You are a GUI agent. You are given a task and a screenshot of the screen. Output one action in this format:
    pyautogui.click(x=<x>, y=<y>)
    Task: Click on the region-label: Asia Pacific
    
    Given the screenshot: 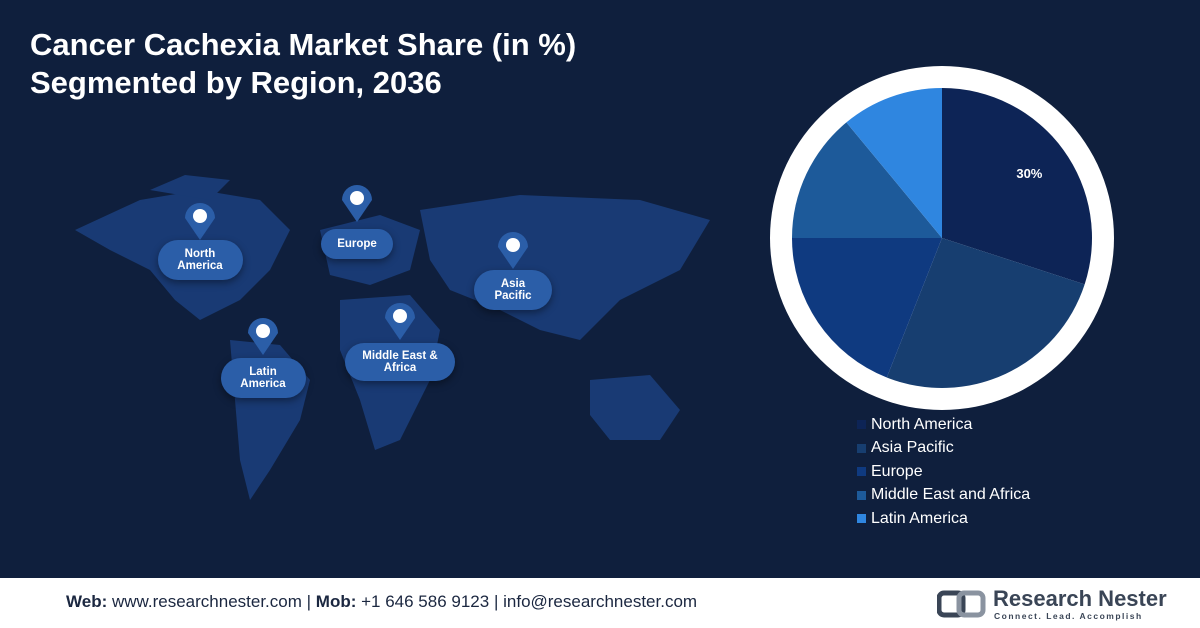 What is the action you would take?
    pyautogui.click(x=513, y=290)
    